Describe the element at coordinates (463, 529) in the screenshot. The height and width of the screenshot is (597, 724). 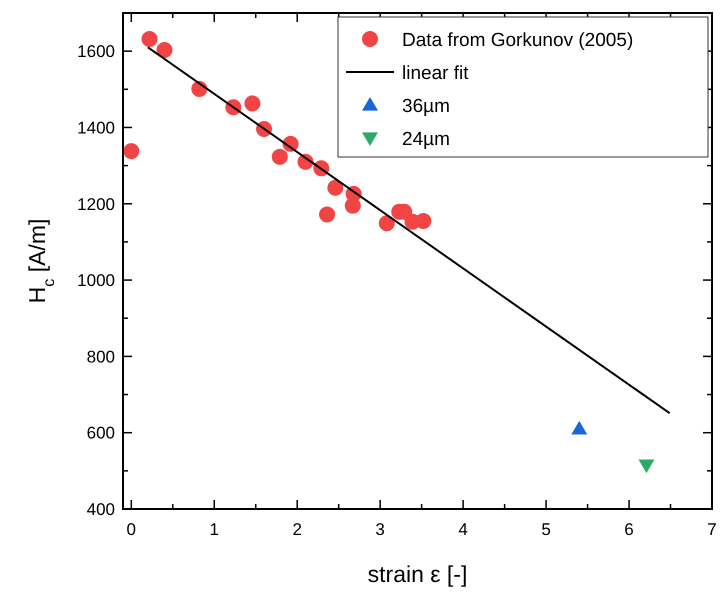
I see `x-tick-label: 4` at that location.